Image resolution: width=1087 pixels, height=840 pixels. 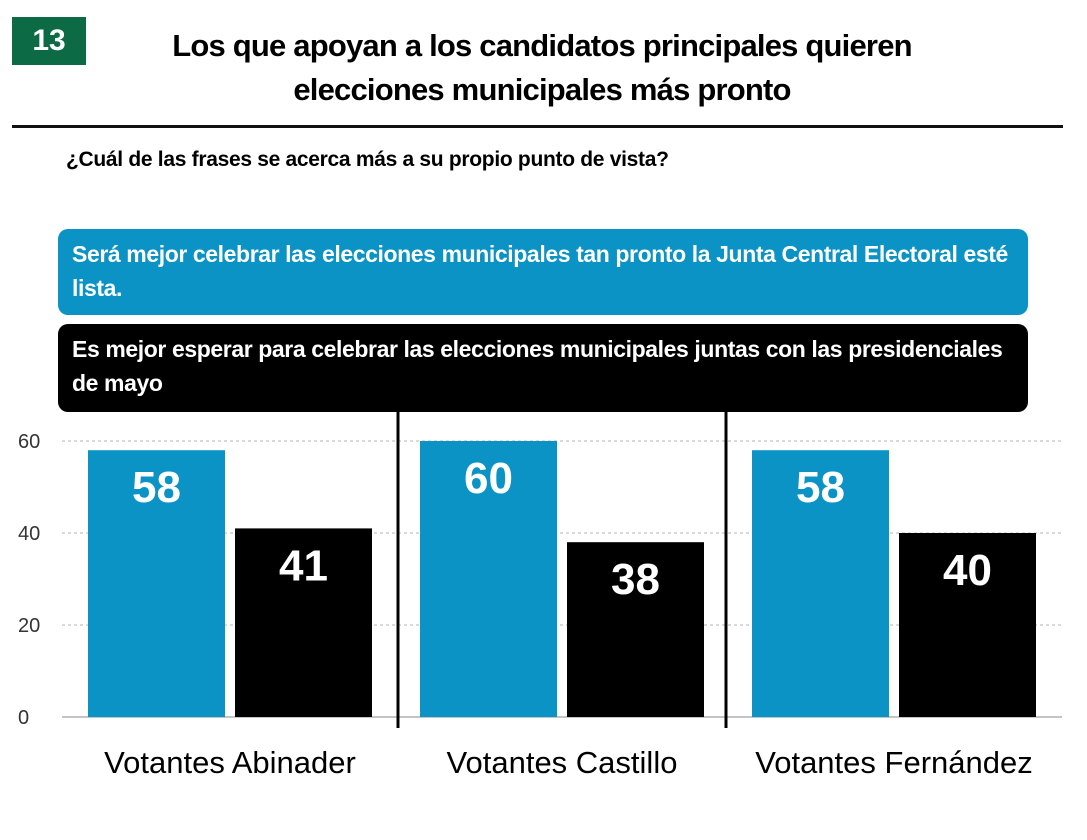 What do you see at coordinates (562, 762) in the screenshot?
I see `x-category-label: Votantes Castillo` at bounding box center [562, 762].